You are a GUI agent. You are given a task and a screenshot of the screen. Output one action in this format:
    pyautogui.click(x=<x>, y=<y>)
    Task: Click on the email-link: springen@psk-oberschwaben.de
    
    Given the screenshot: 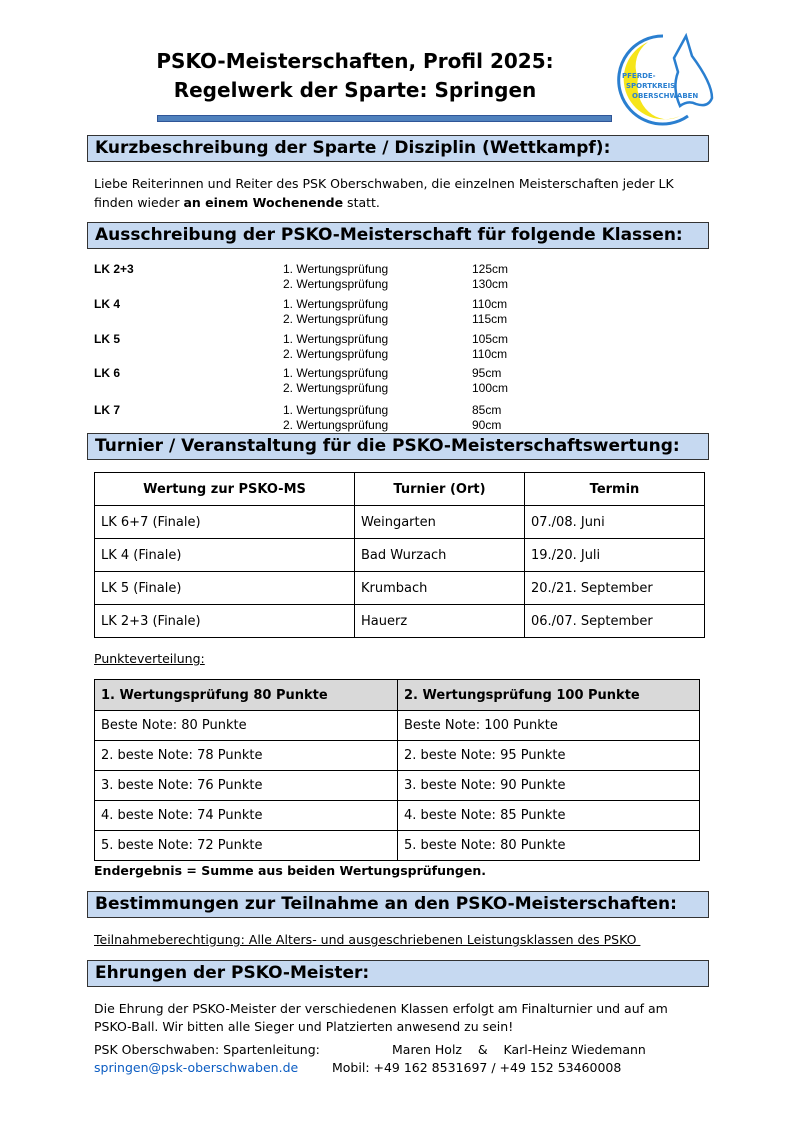 What is the action you would take?
    pyautogui.click(x=196, y=1067)
    